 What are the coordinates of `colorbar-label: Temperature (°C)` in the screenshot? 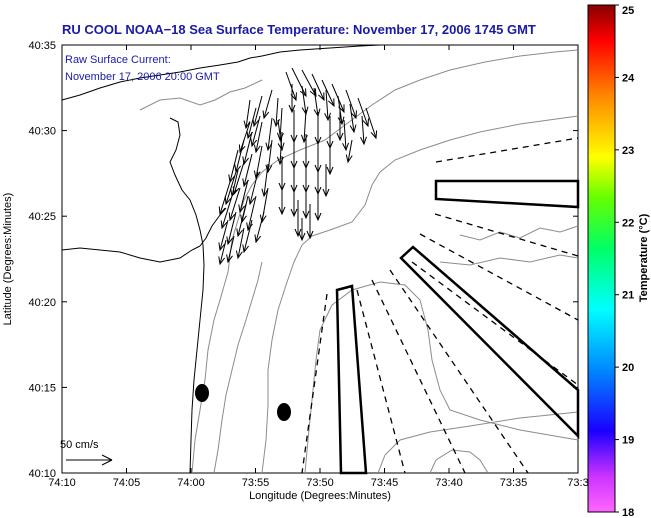 It's located at (644, 257).